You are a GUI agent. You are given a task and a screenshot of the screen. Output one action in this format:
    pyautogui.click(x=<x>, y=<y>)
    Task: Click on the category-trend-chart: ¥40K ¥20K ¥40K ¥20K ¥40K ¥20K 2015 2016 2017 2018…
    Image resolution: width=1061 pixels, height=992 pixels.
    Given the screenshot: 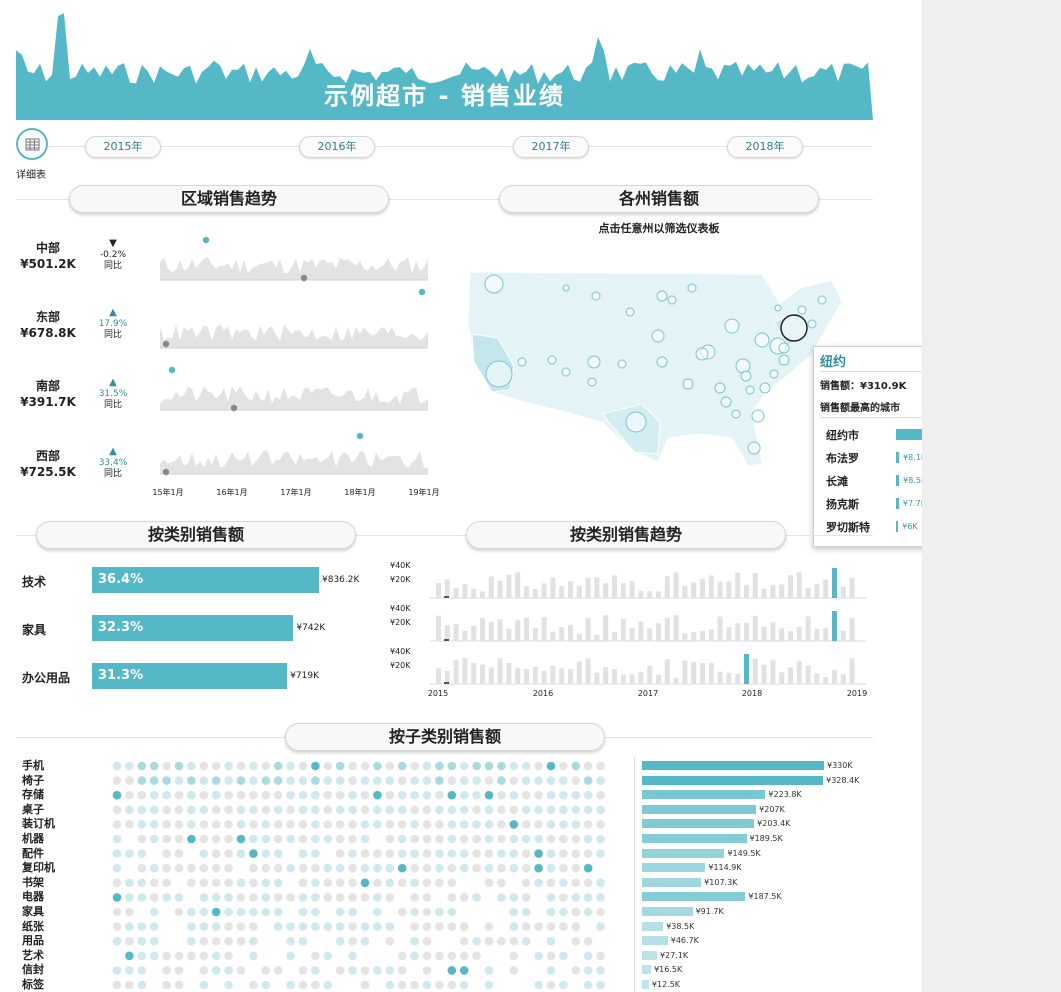 What is the action you would take?
    pyautogui.click(x=629, y=630)
    